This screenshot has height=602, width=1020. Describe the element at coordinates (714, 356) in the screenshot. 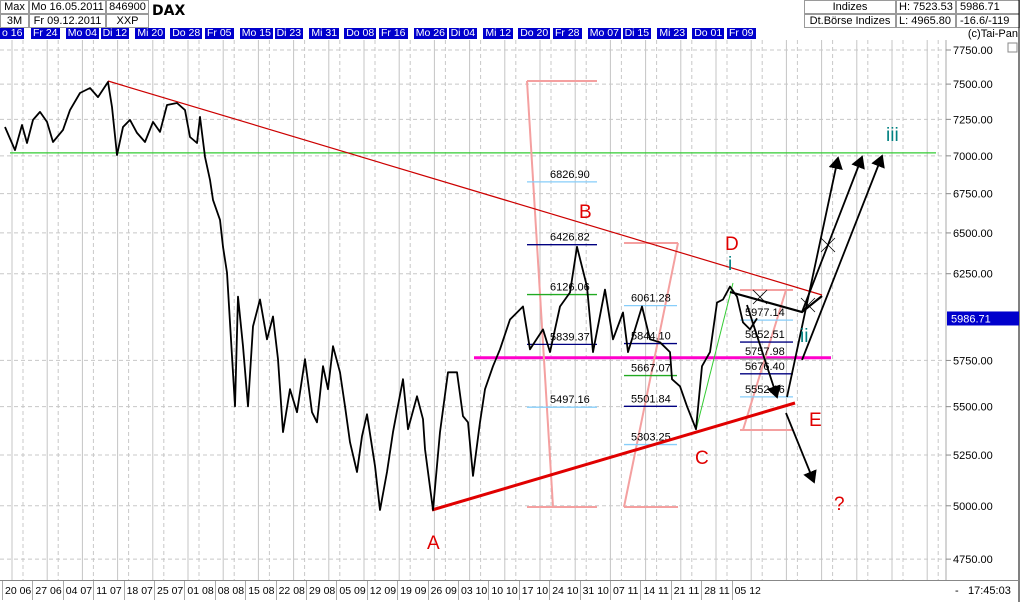

I see `wave-i-line` at that location.